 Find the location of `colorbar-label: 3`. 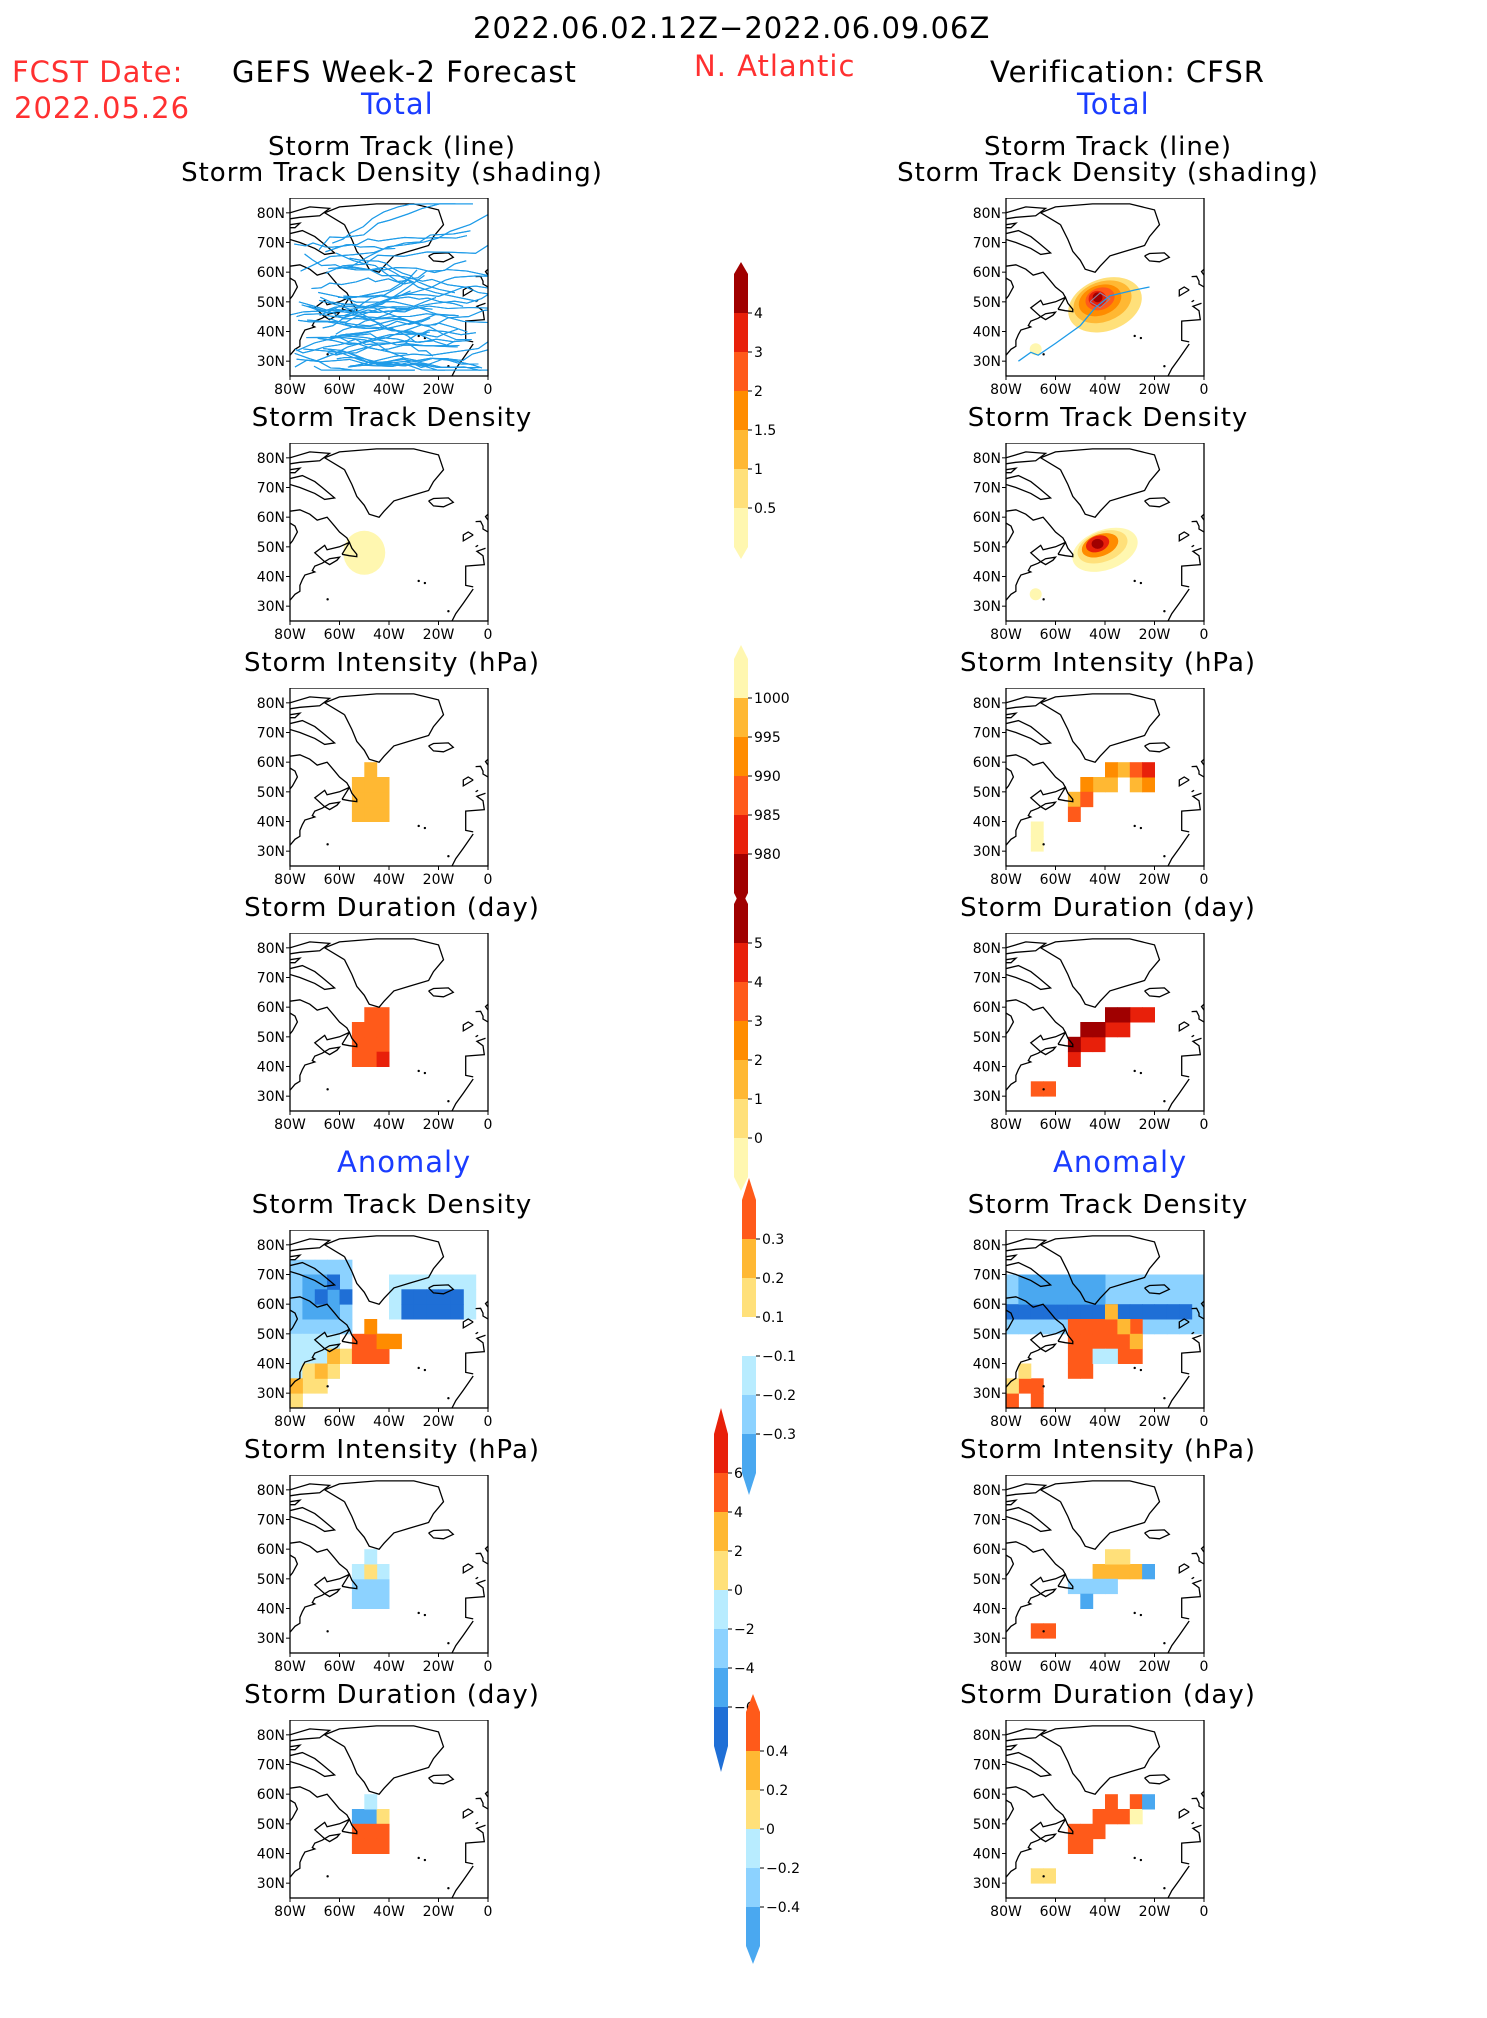

colorbar-label: 3 is located at coordinates (758, 1022).